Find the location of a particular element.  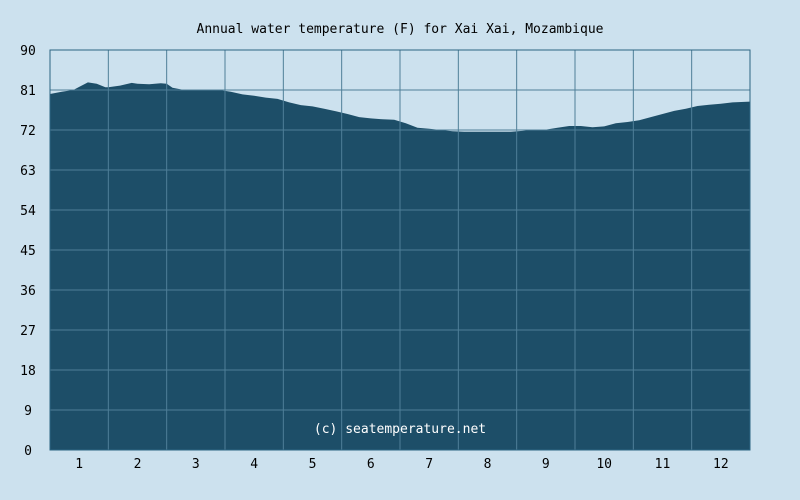

x-tick-label: 2 is located at coordinates (138, 464).